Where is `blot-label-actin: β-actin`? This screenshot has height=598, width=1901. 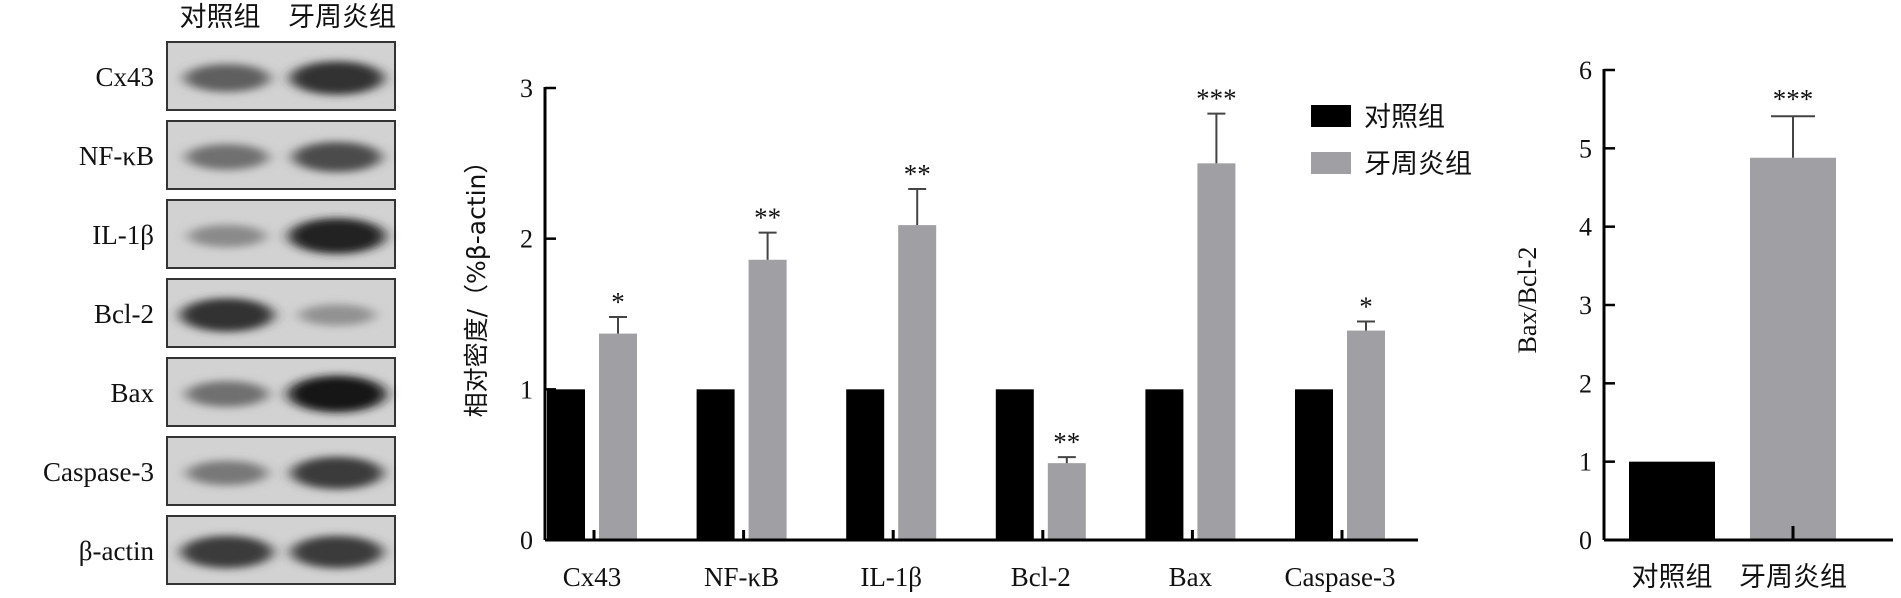 blot-label-actin: β-actin is located at coordinates (117, 551).